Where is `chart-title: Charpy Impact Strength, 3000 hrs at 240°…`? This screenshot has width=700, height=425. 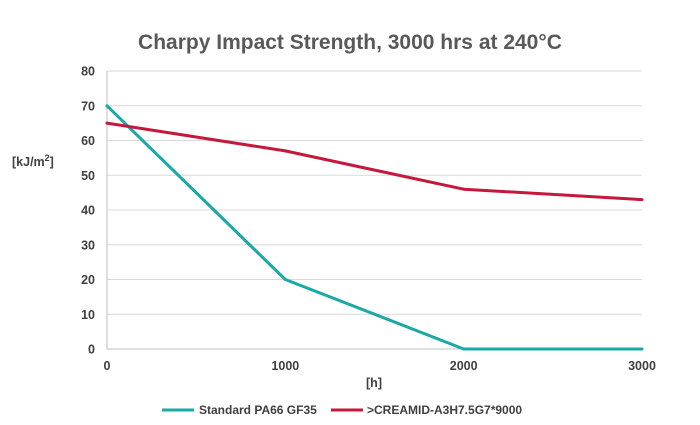 chart-title: Charpy Impact Strength, 3000 hrs at 240°… is located at coordinates (350, 42).